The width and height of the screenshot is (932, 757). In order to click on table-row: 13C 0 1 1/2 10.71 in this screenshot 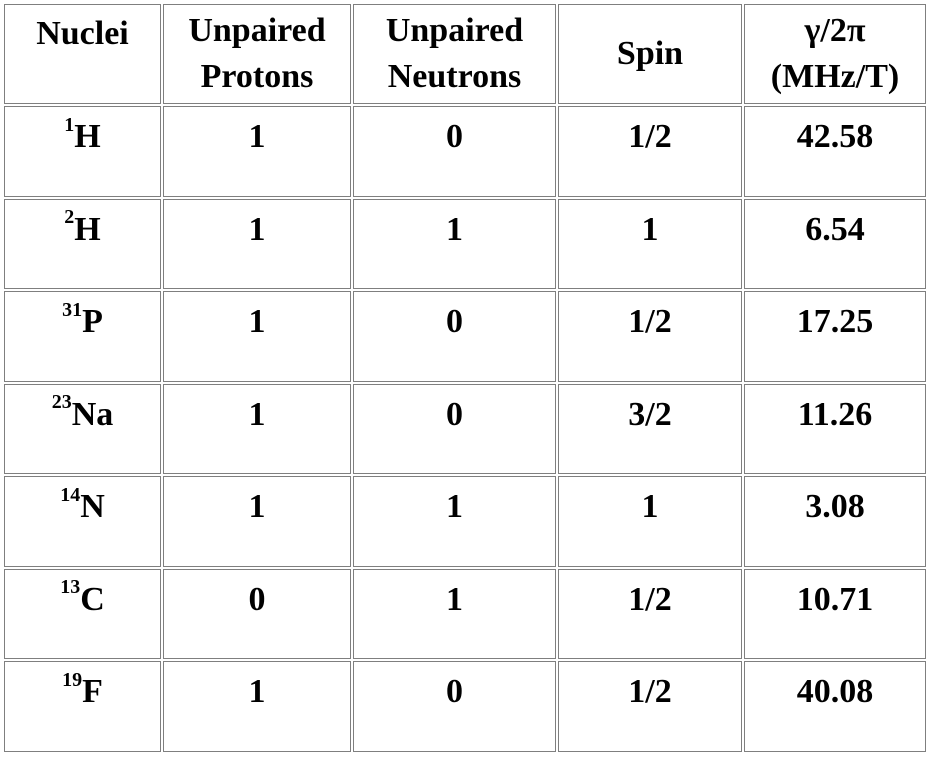, I will do `click(465, 614)`.